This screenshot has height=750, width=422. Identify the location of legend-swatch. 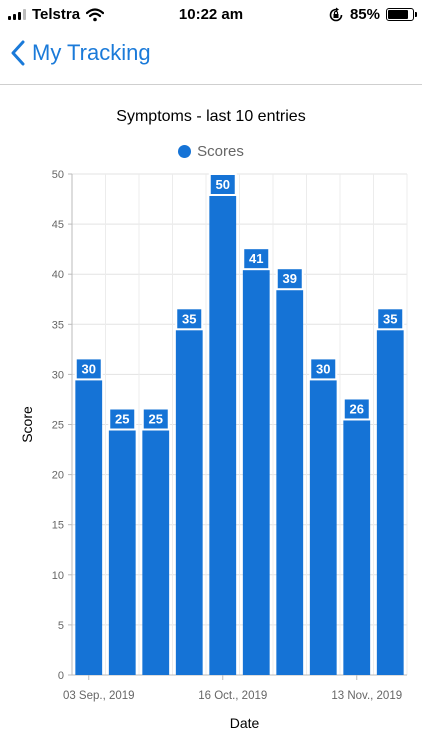
(185, 151).